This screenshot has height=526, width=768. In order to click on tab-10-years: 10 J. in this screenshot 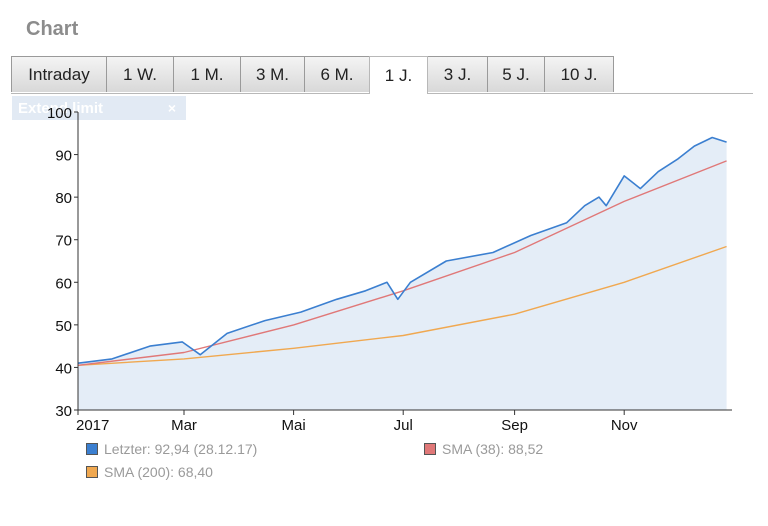, I will do `click(579, 74)`.